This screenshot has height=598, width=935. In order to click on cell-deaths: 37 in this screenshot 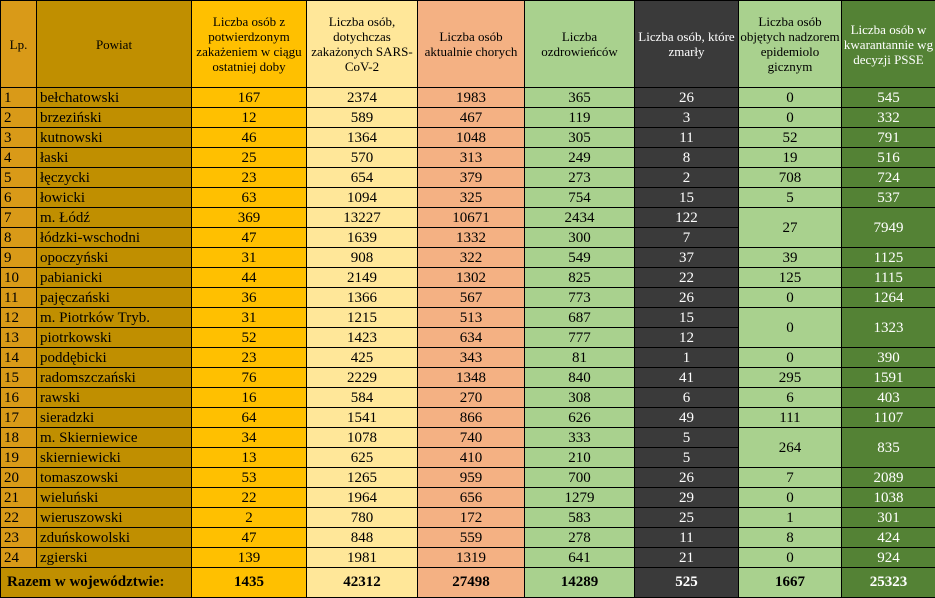, I will do `click(687, 258)`.